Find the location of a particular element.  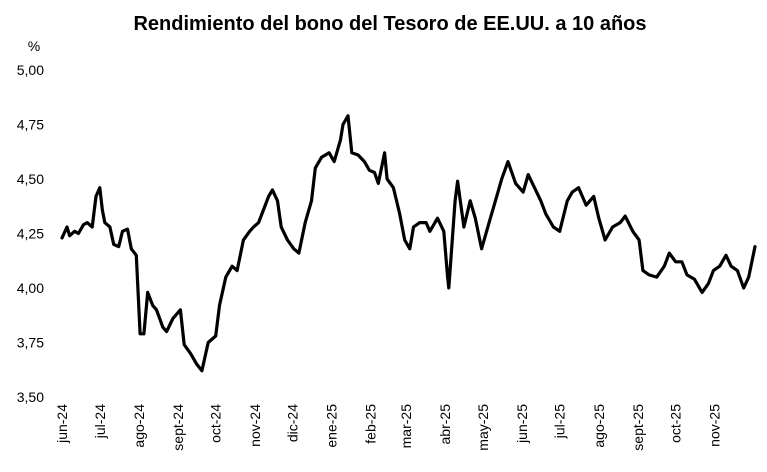

x-tick-label: oct-25 is located at coordinates (676, 423).